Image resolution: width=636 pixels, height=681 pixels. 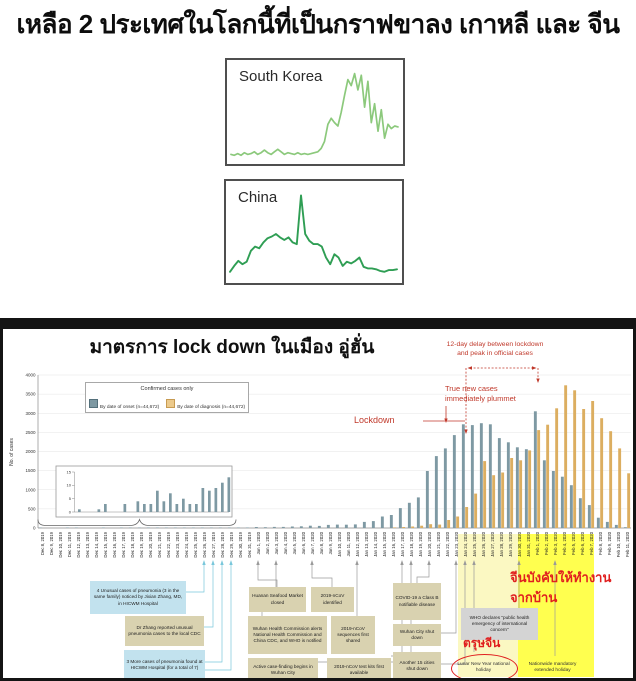 What do you see at coordinates (51, 543) in the screenshot?
I see `svg-text: Dec 9, 2019` at bounding box center [51, 543].